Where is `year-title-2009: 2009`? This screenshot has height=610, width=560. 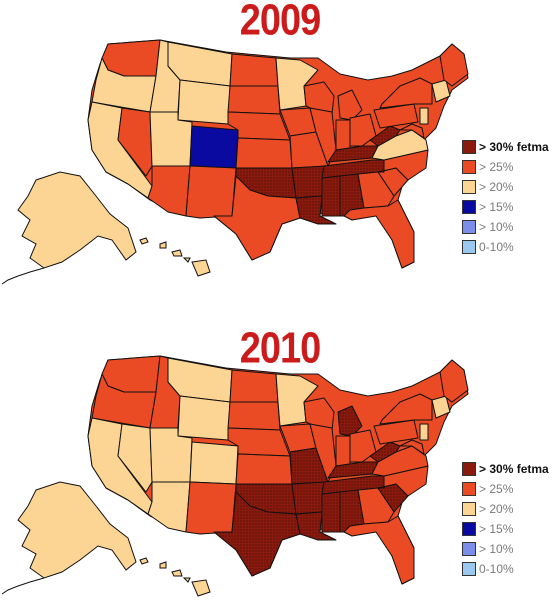 year-title-2009: 2009 is located at coordinates (280, 23).